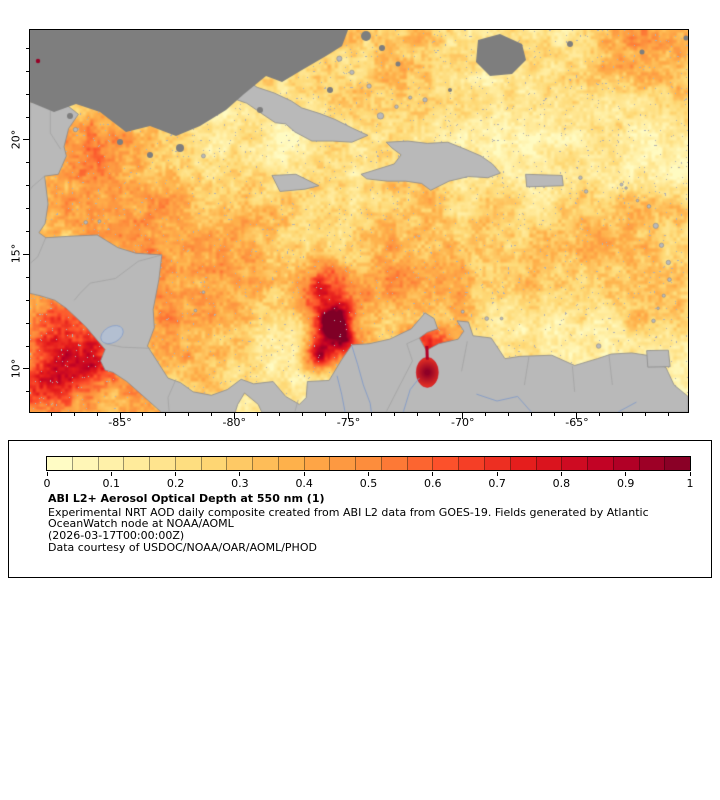 The height and width of the screenshot is (800, 720). What do you see at coordinates (625, 483) in the screenshot?
I see `colorbar-tick-label: 0.9` at bounding box center [625, 483].